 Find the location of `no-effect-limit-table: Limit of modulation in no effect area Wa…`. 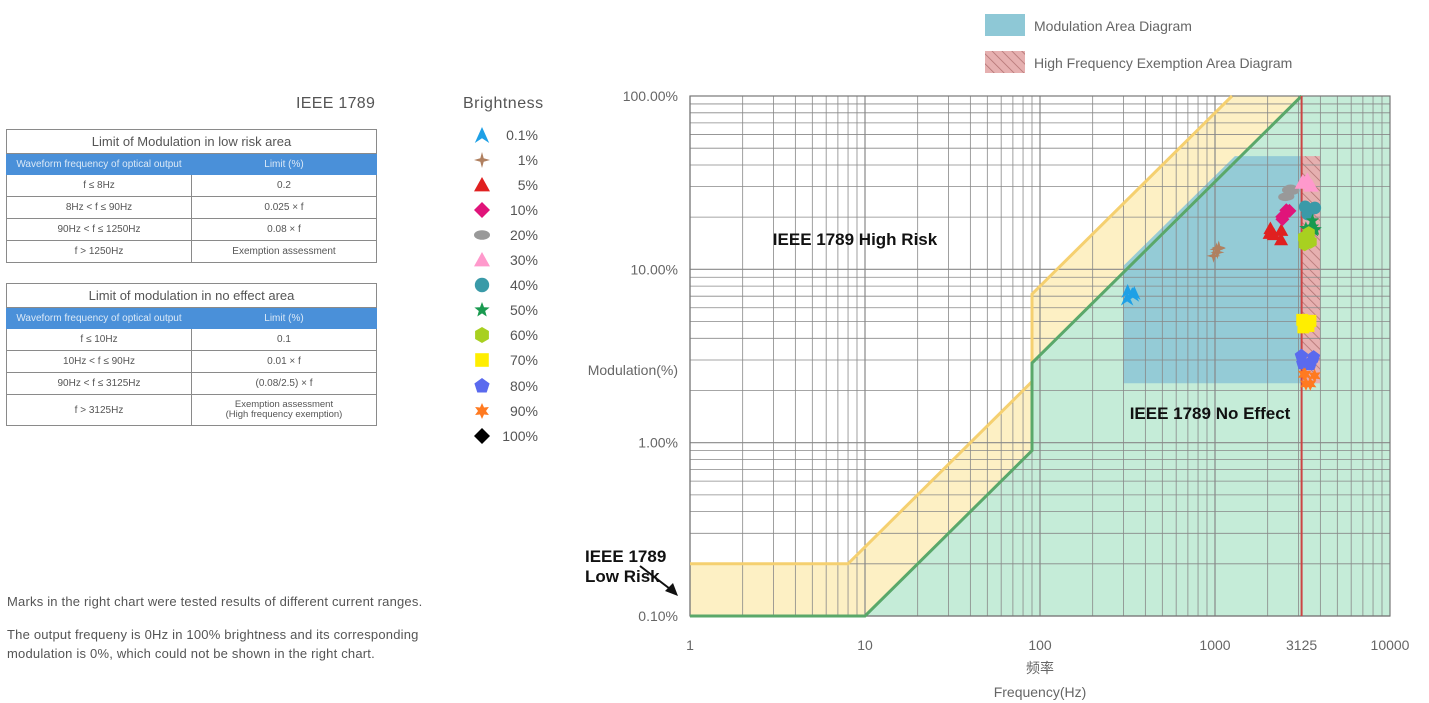

no-effect-limit-table: Limit of modulation in no effect area Wa… is located at coordinates (191, 354).